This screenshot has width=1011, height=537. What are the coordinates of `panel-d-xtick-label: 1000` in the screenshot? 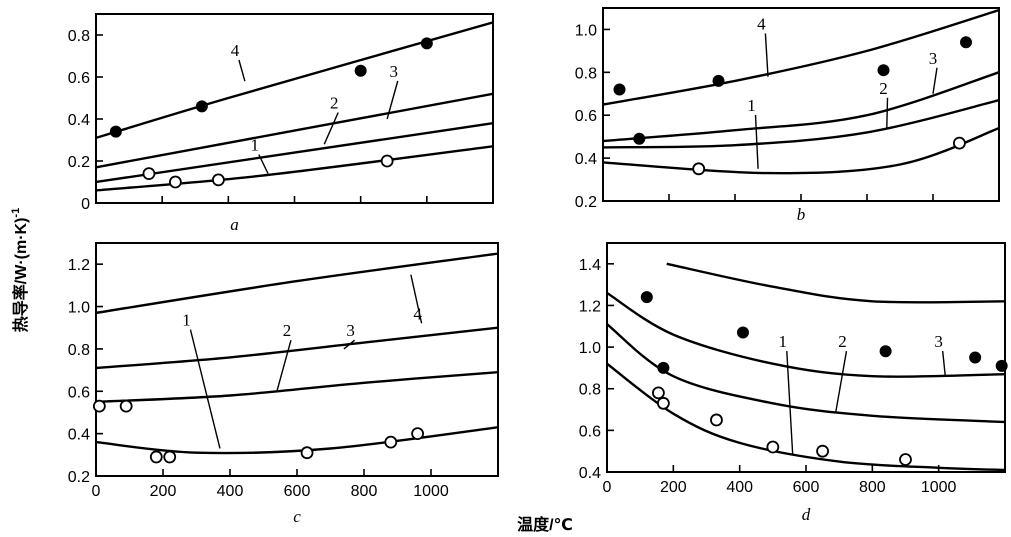 It's located at (939, 487).